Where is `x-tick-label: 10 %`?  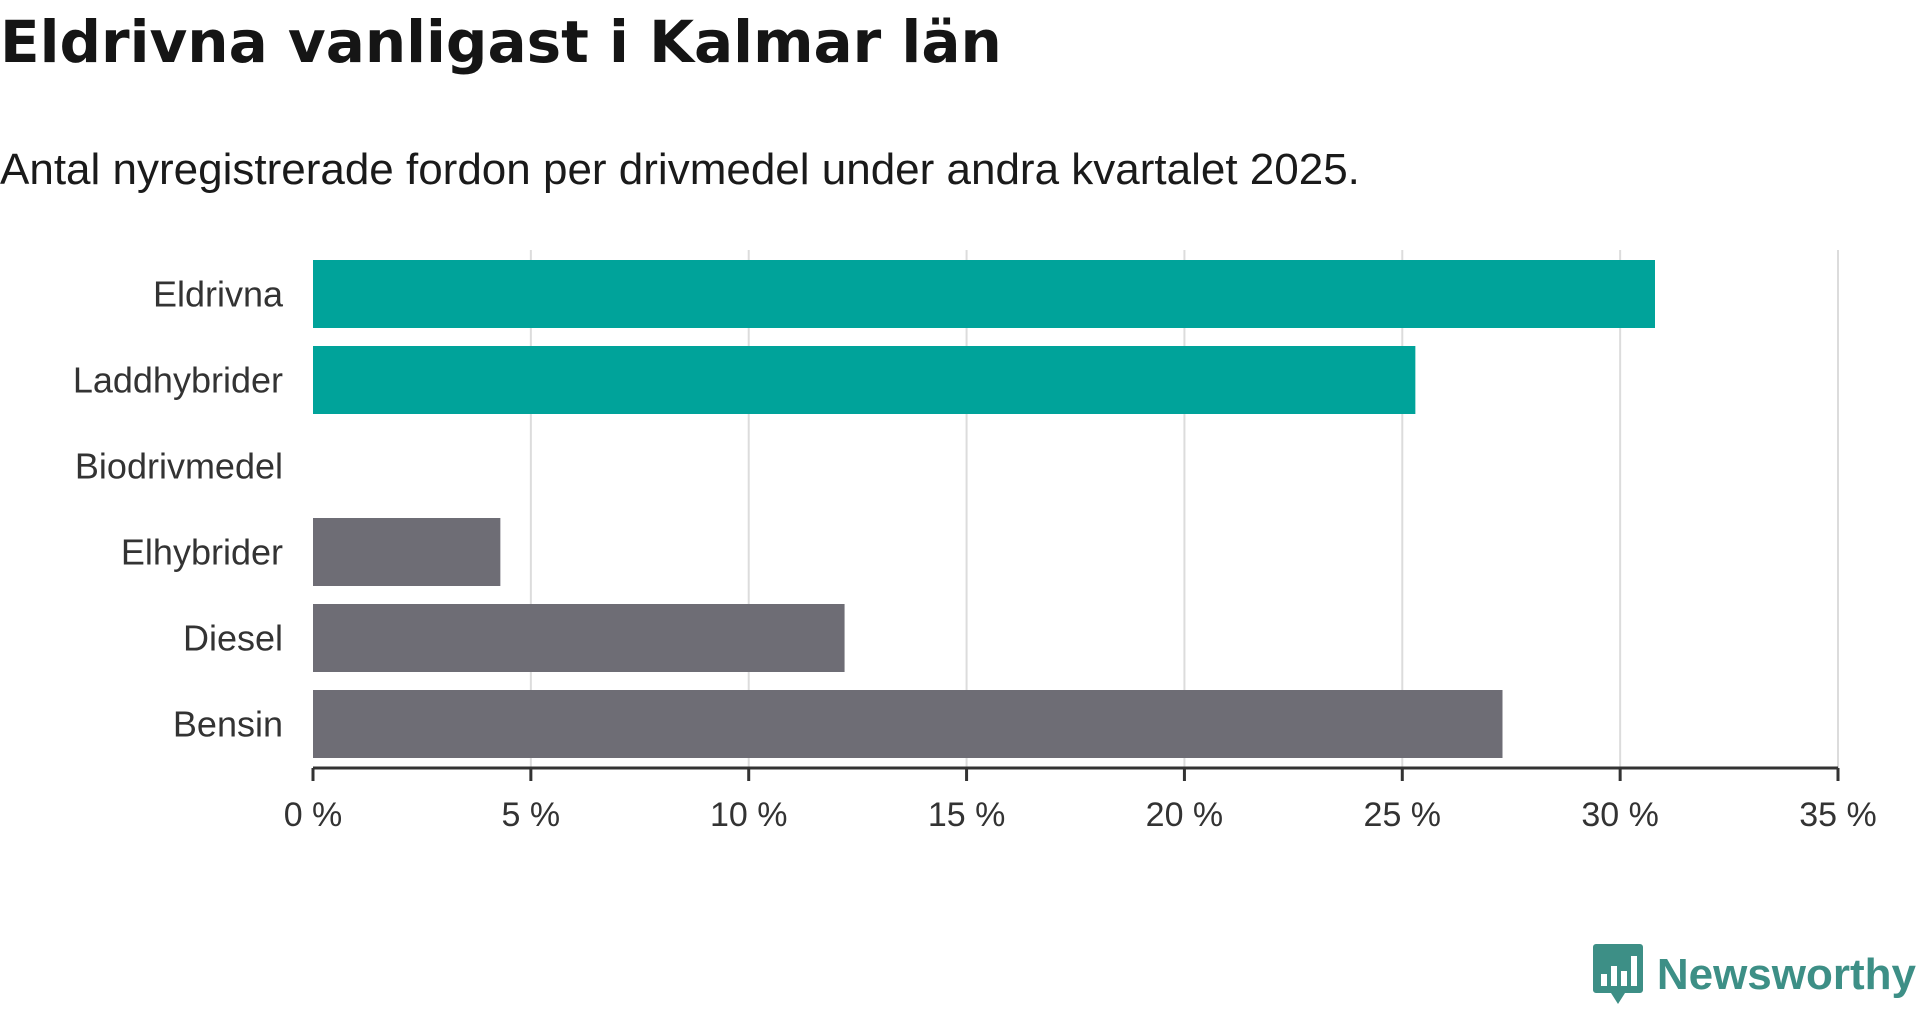 x-tick-label: 10 % is located at coordinates (749, 815).